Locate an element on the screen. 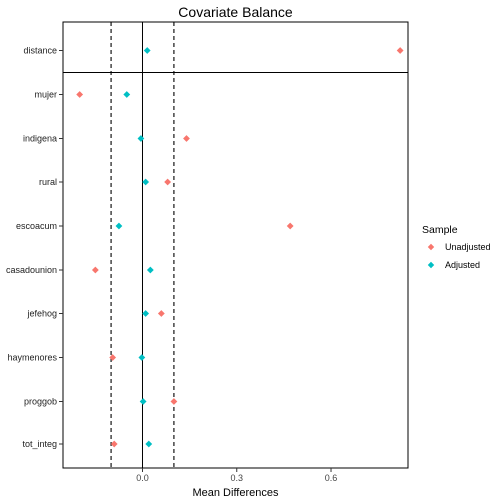 This screenshot has height=504, width=504. point-adjusted-escoacum is located at coordinates (119, 226).